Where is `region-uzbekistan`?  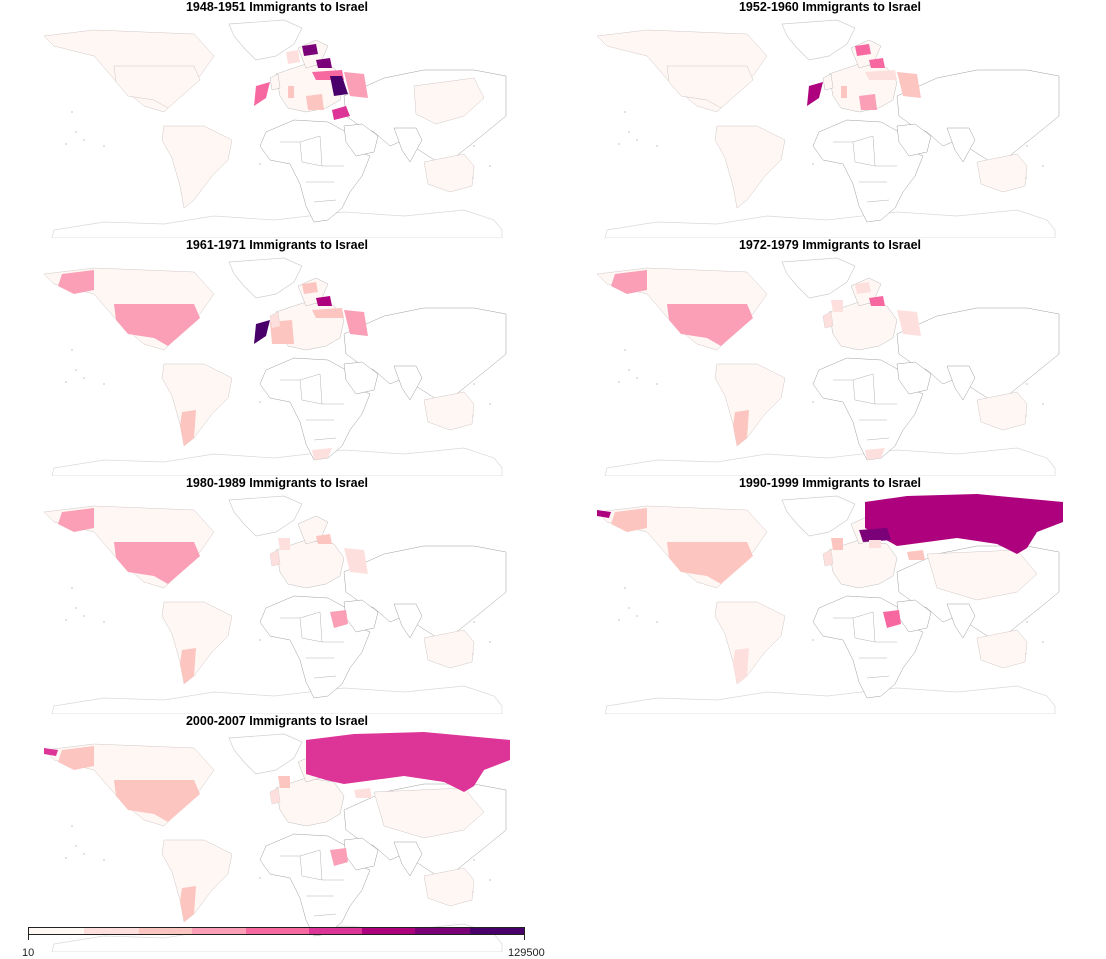 region-uzbekistan is located at coordinates (916, 555).